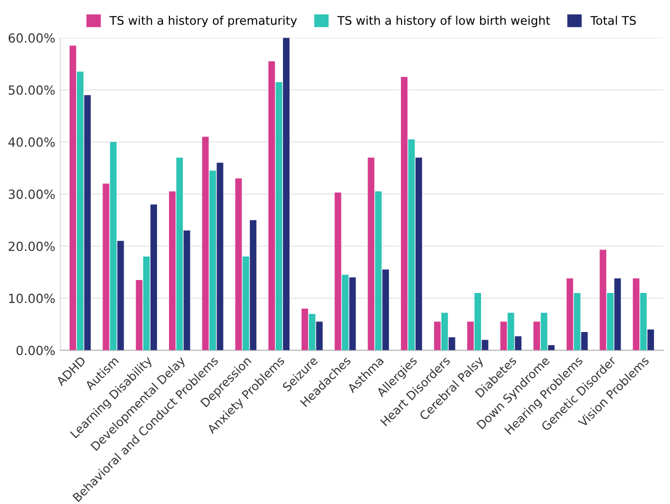  Describe the element at coordinates (613, 20) in the screenshot. I see `legend-label: Total TS` at that location.